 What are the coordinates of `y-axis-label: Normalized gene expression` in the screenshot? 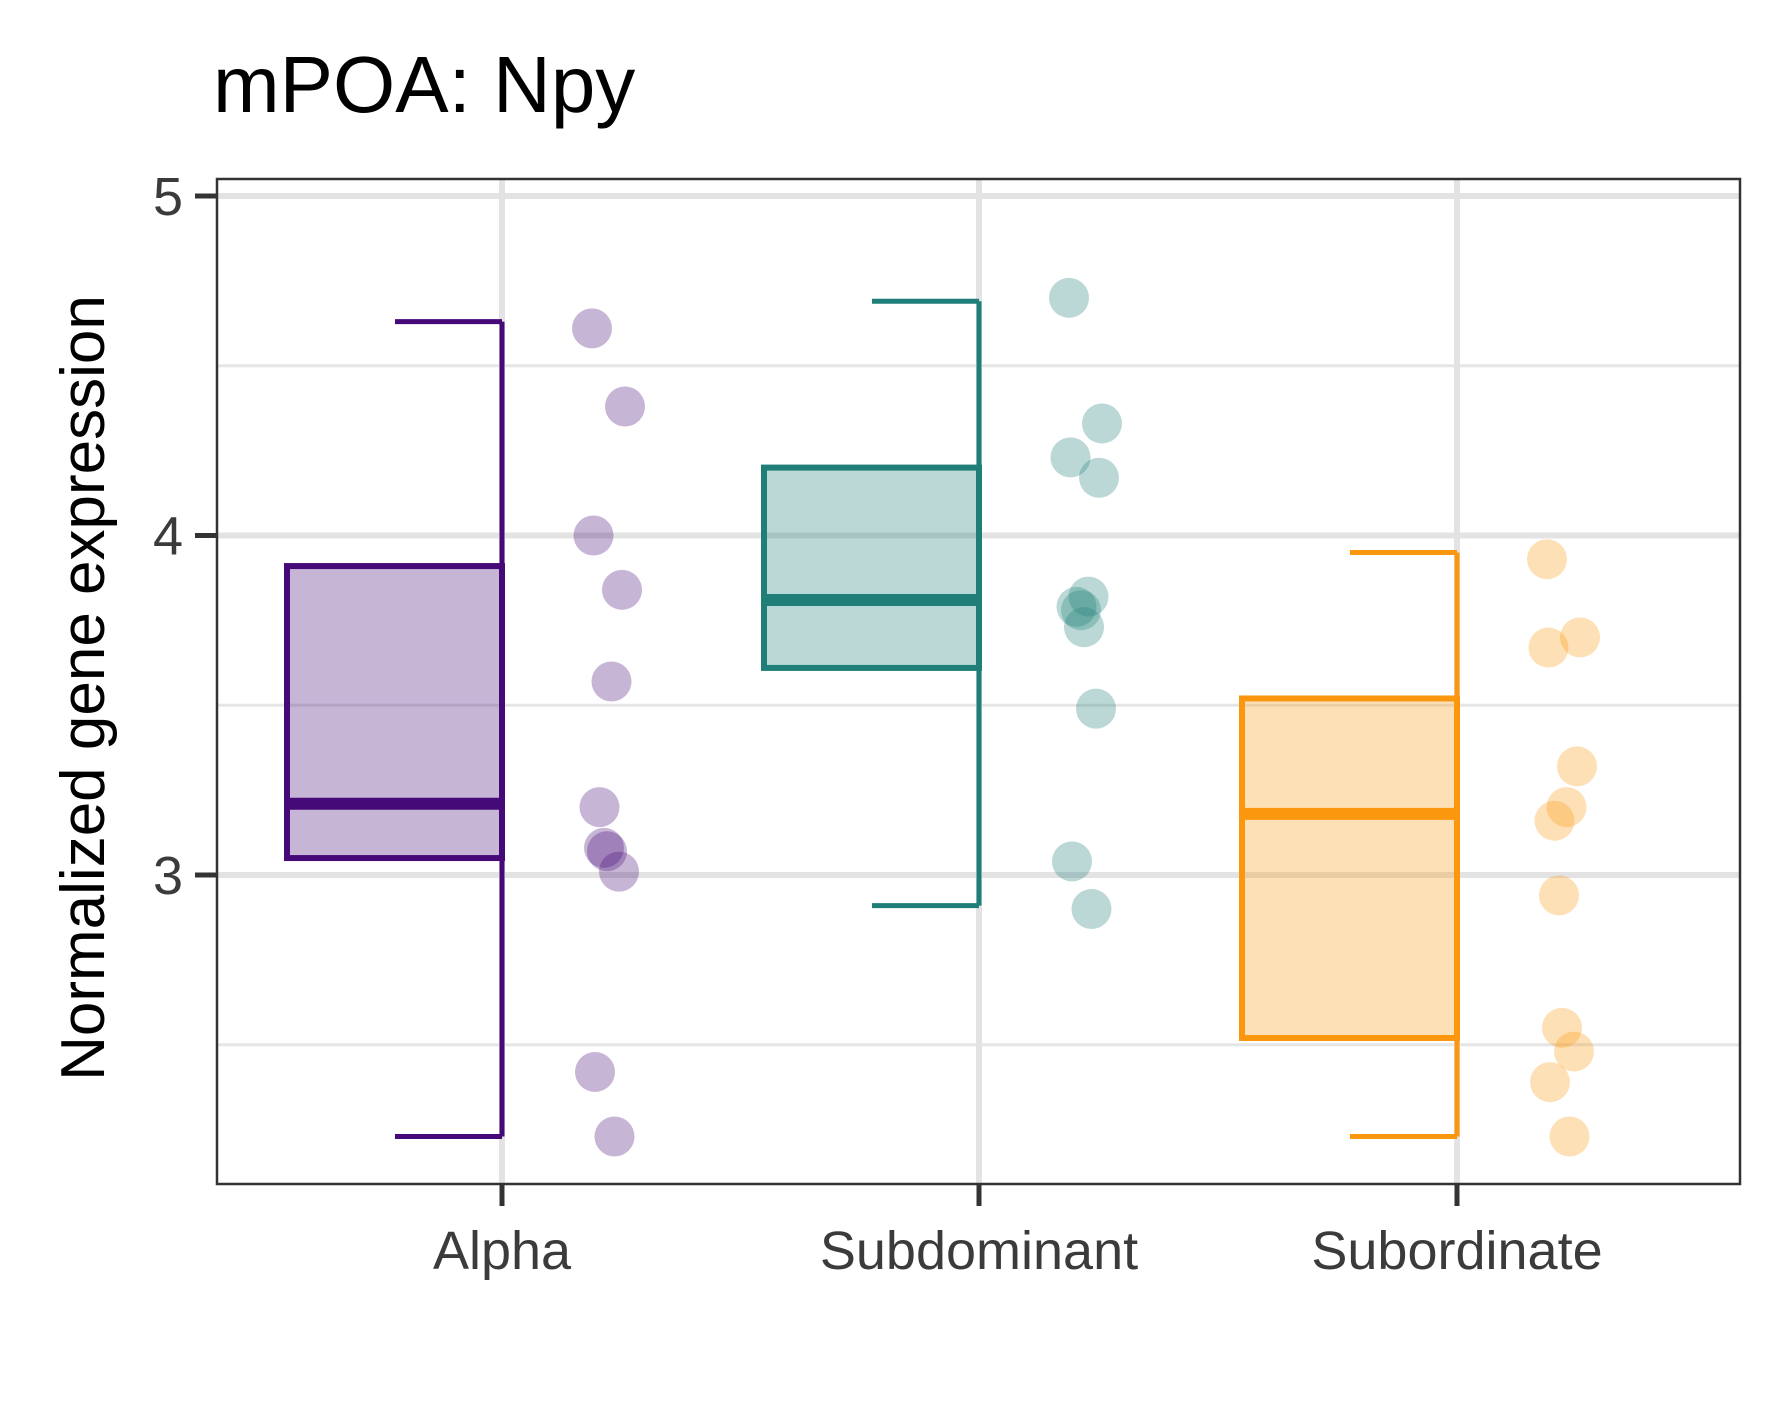 It's located at (83, 688).